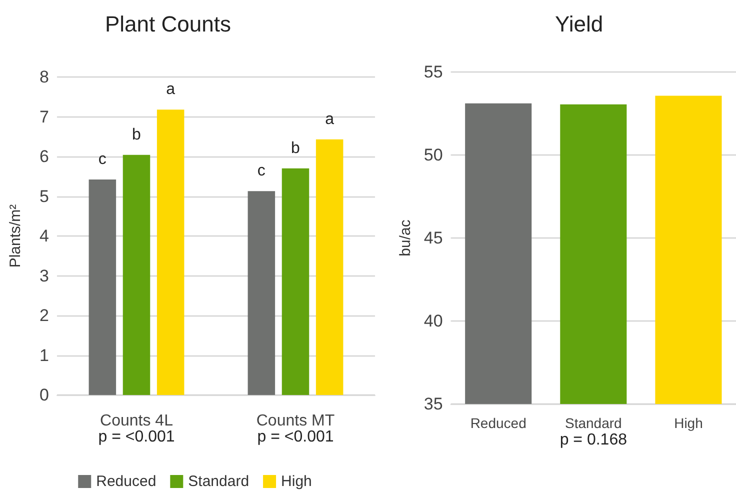 This screenshot has height=494, width=736. Describe the element at coordinates (44, 236) in the screenshot. I see `y-tick-label: 4` at that location.